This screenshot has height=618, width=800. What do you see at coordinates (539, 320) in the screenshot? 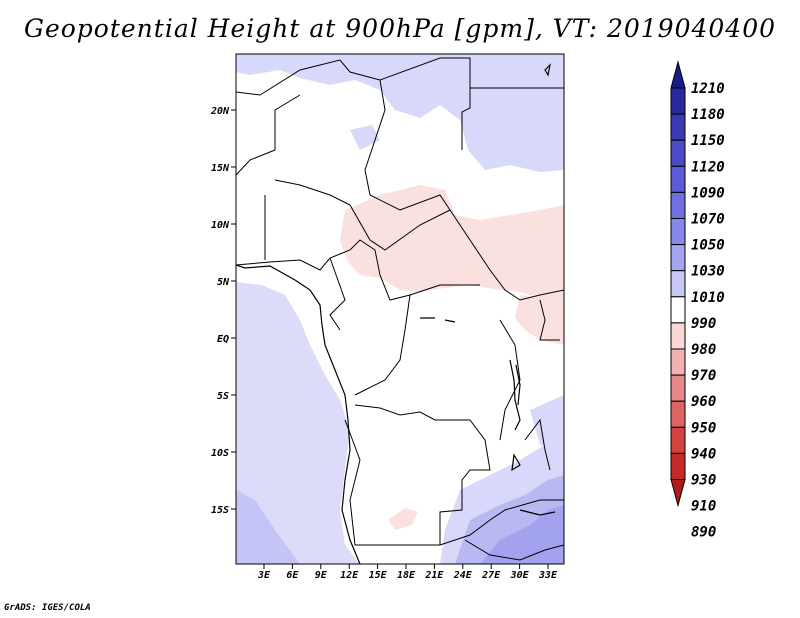
I see `contour-shading-low-east` at bounding box center [539, 320].